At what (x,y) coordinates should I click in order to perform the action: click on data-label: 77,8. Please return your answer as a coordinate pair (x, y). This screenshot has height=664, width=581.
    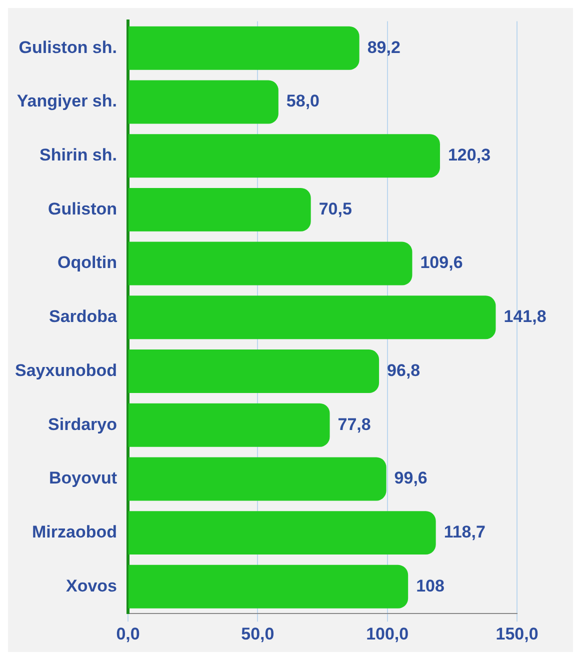
    Looking at the image, I should click on (354, 424).